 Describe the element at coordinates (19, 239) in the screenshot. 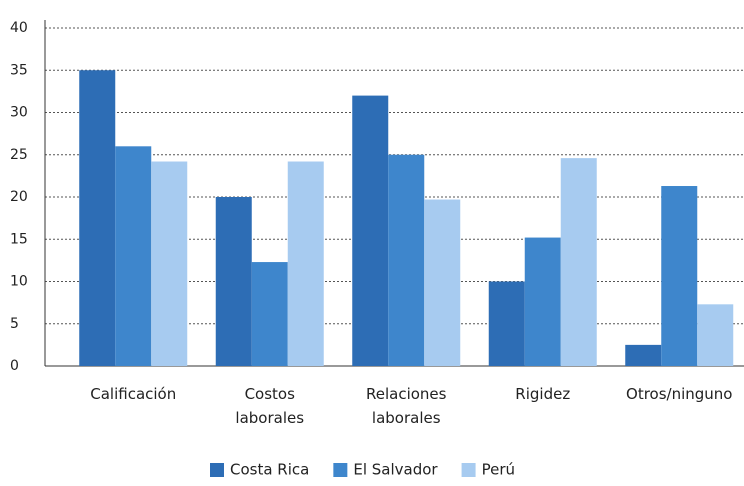

I see `y-tick-label: 15` at that location.